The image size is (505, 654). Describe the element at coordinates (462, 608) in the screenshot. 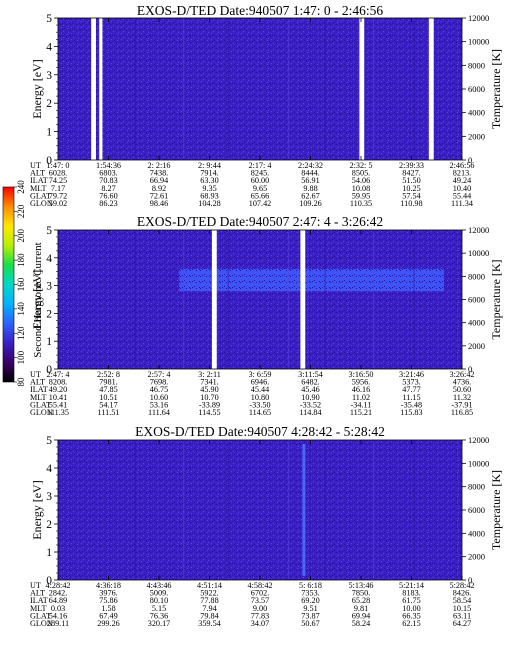

I see `table-cell: 10.15` at that location.